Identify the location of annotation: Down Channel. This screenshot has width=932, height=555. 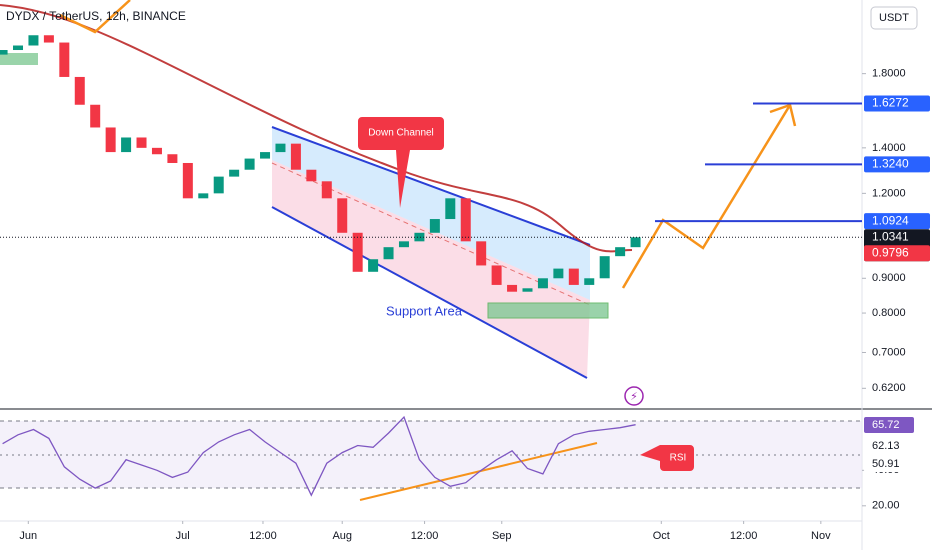
(401, 133).